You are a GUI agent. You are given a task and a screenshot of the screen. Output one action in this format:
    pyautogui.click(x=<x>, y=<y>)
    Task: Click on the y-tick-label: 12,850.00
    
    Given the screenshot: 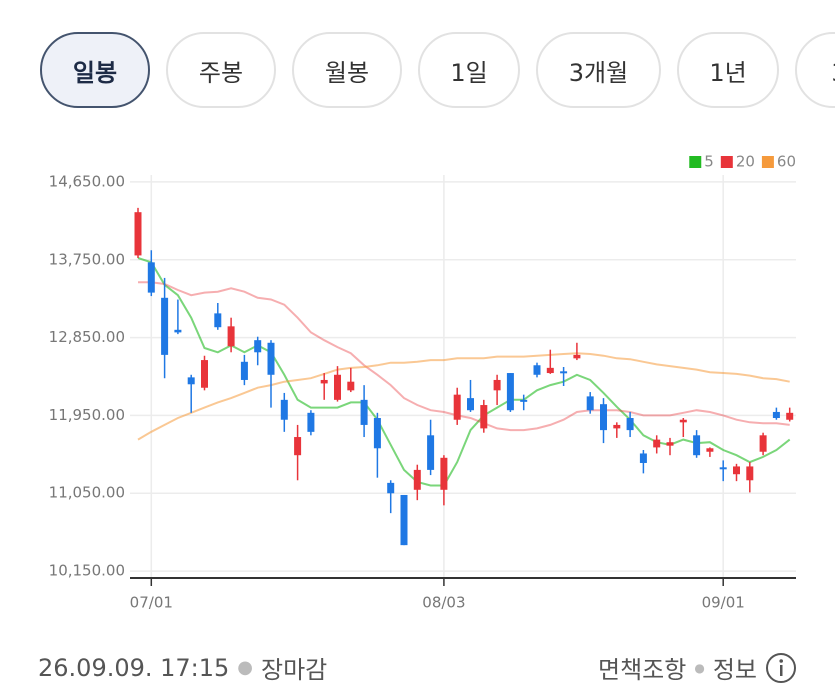 What is the action you would take?
    pyautogui.click(x=87, y=337)
    